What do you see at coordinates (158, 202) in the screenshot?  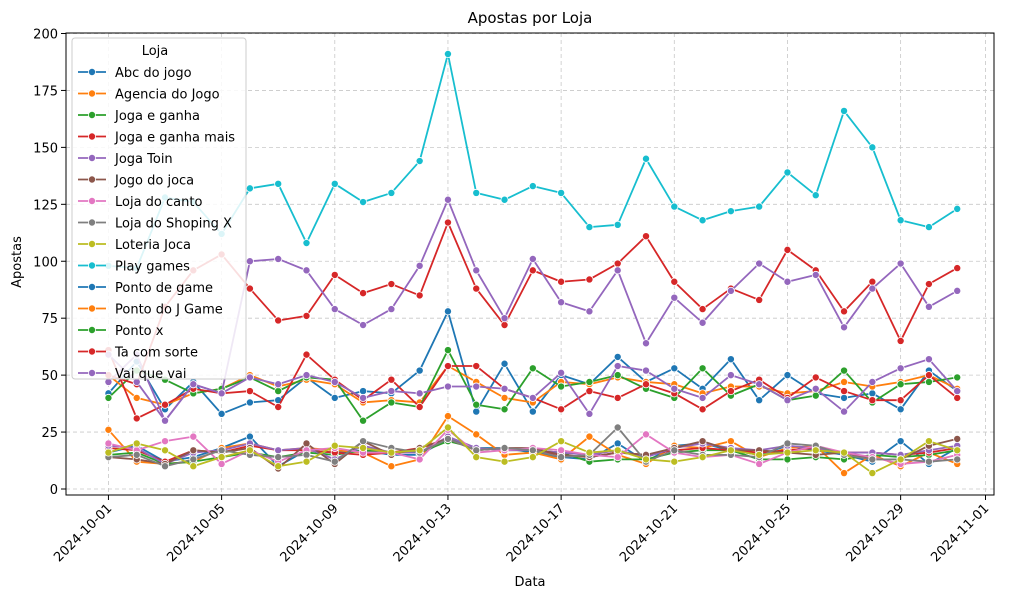 I see `legend-label: Loja do canto` at bounding box center [158, 202].